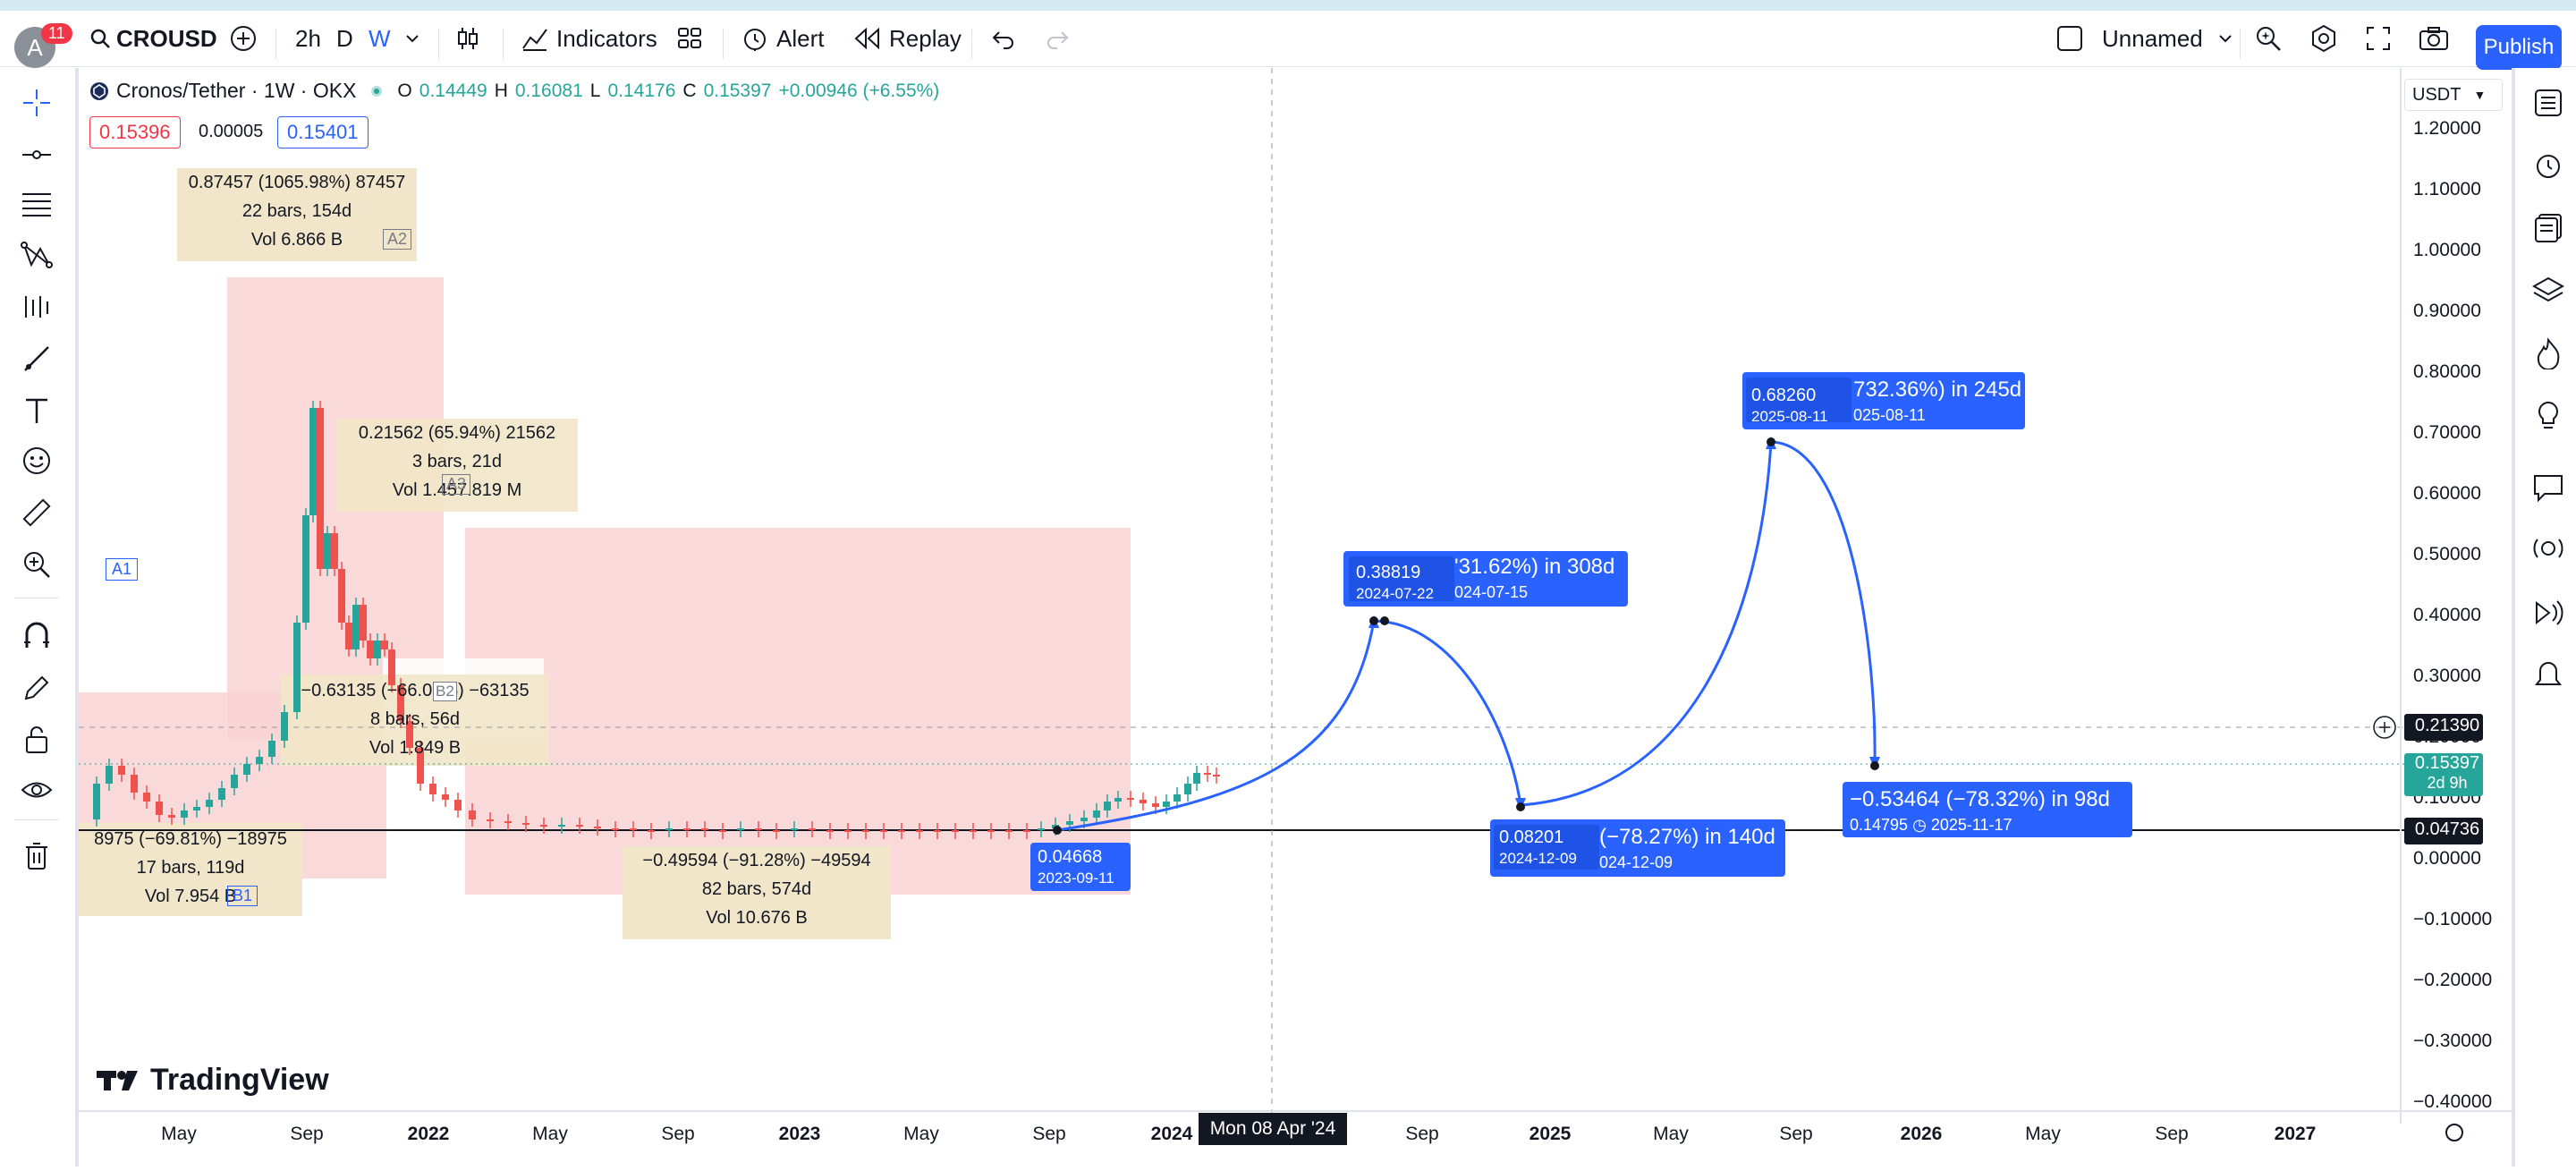  I want to click on interval-2h: 2h, so click(308, 39).